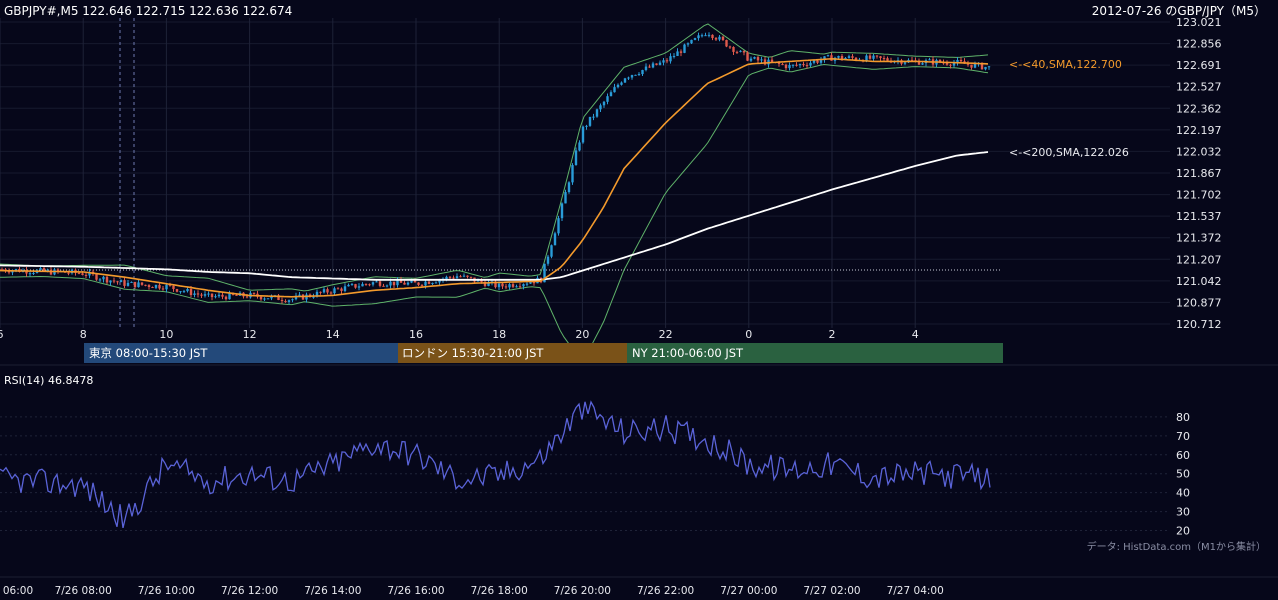 The height and width of the screenshot is (600, 1278). What do you see at coordinates (83, 591) in the screenshot?
I see `time-axis-label: 7/26 08:00` at bounding box center [83, 591].